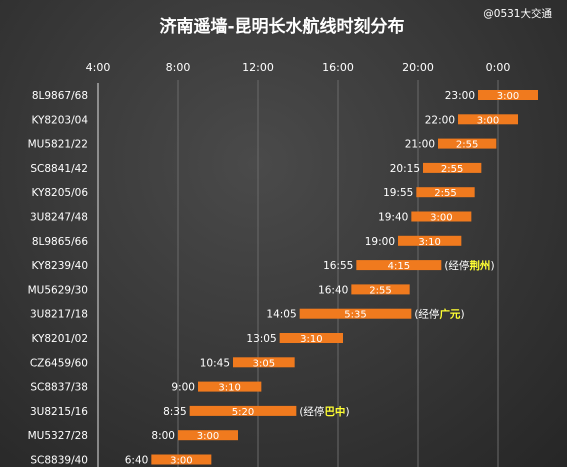 The image size is (567, 467). Describe the element at coordinates (178, 67) in the screenshot. I see `x-tick-label: 8:00` at that location.